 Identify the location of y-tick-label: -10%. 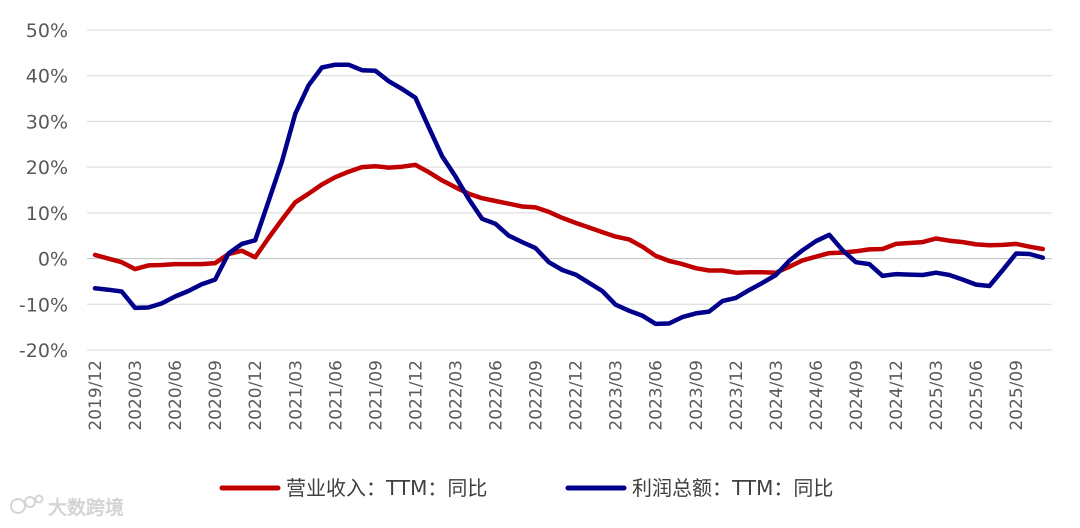
(43, 305).